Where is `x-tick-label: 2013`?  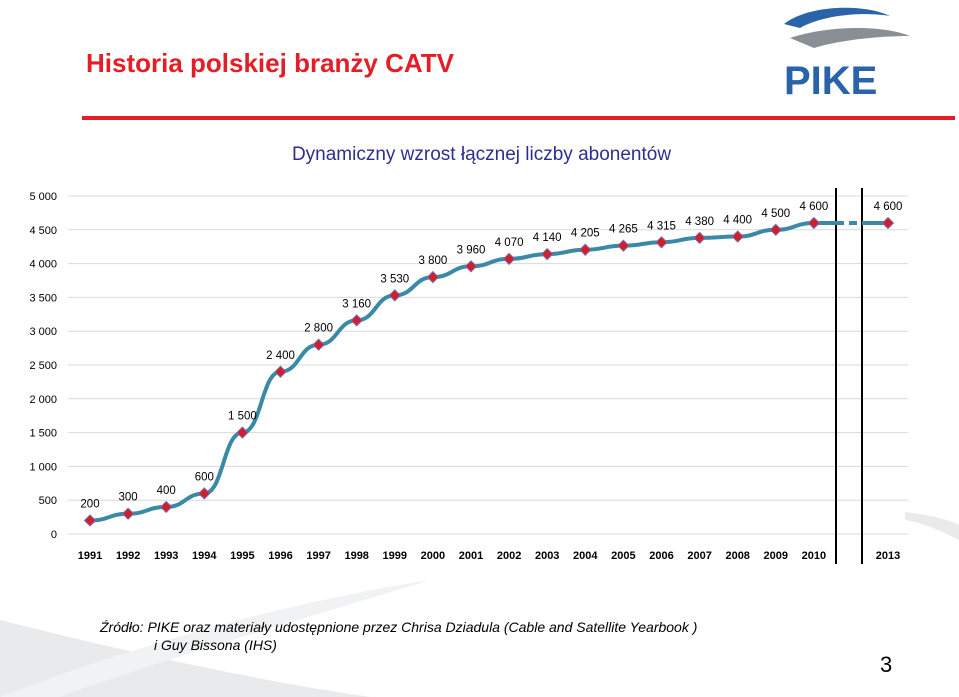
x-tick-label: 2013 is located at coordinates (888, 556).